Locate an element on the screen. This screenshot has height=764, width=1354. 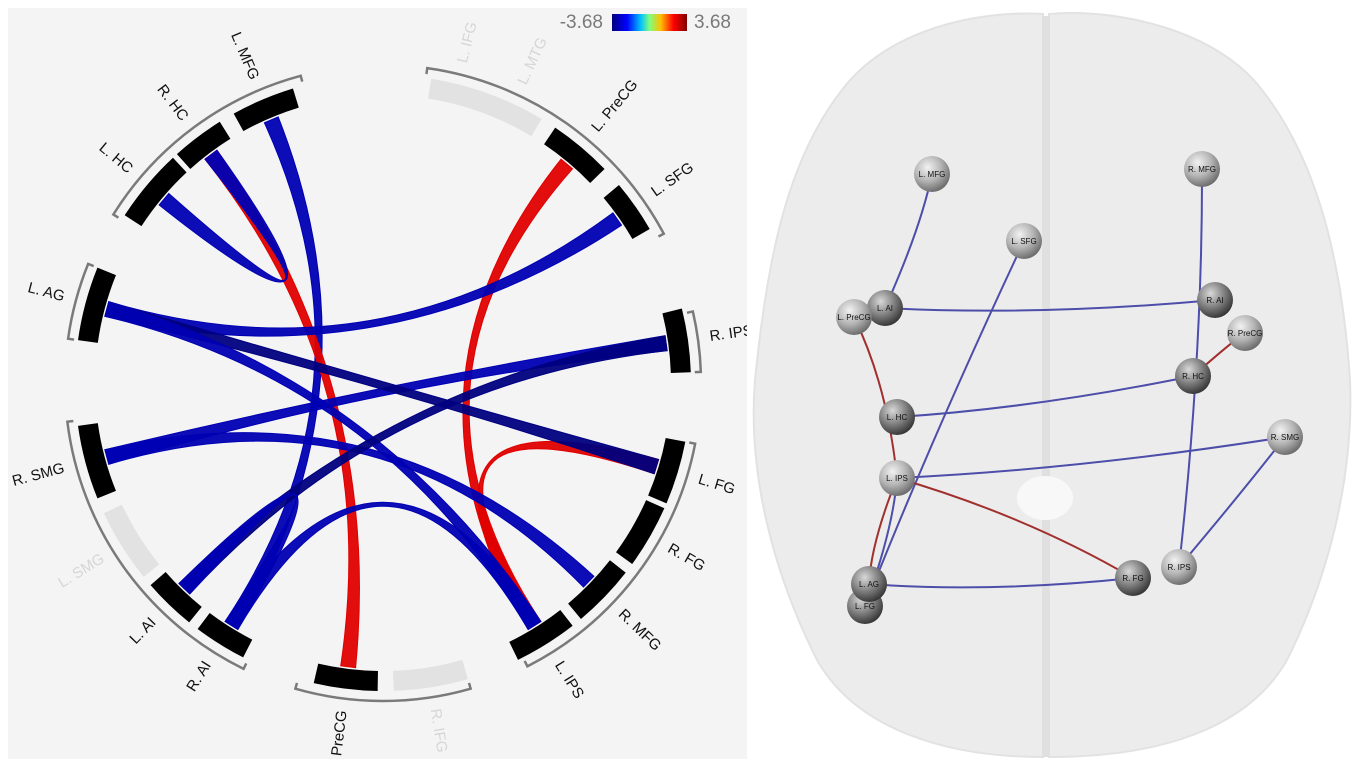
node-label-r-mfg: R. MFG is located at coordinates (1202, 169).